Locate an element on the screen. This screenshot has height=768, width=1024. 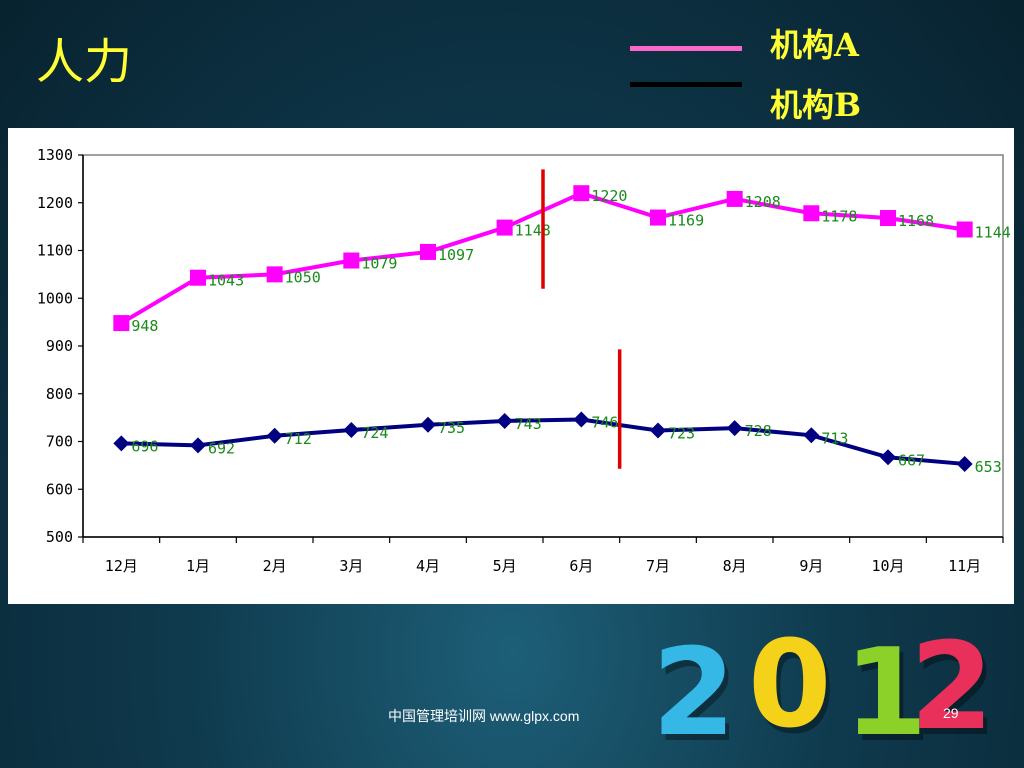
x-tick-label: 9月 is located at coordinates (811, 566).